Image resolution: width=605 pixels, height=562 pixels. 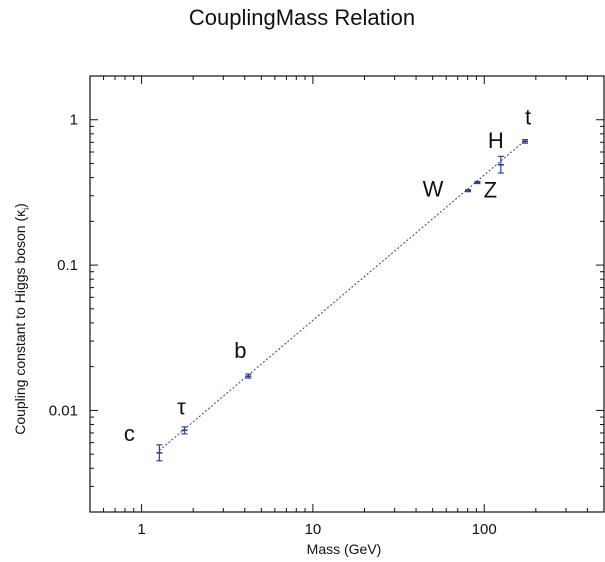 What do you see at coordinates (484, 529) in the screenshot?
I see `x-tick-label: 100` at bounding box center [484, 529].